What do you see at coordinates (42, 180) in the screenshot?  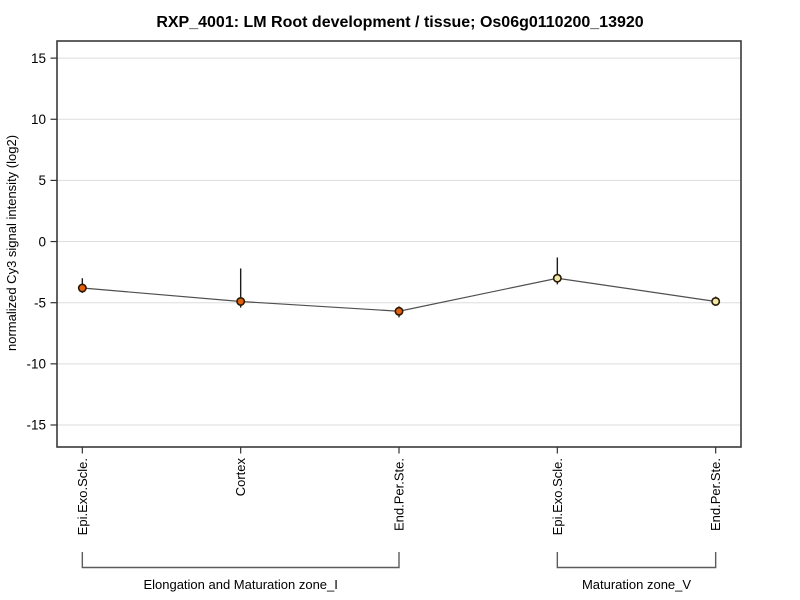 I see `y-tick-label: 5` at bounding box center [42, 180].